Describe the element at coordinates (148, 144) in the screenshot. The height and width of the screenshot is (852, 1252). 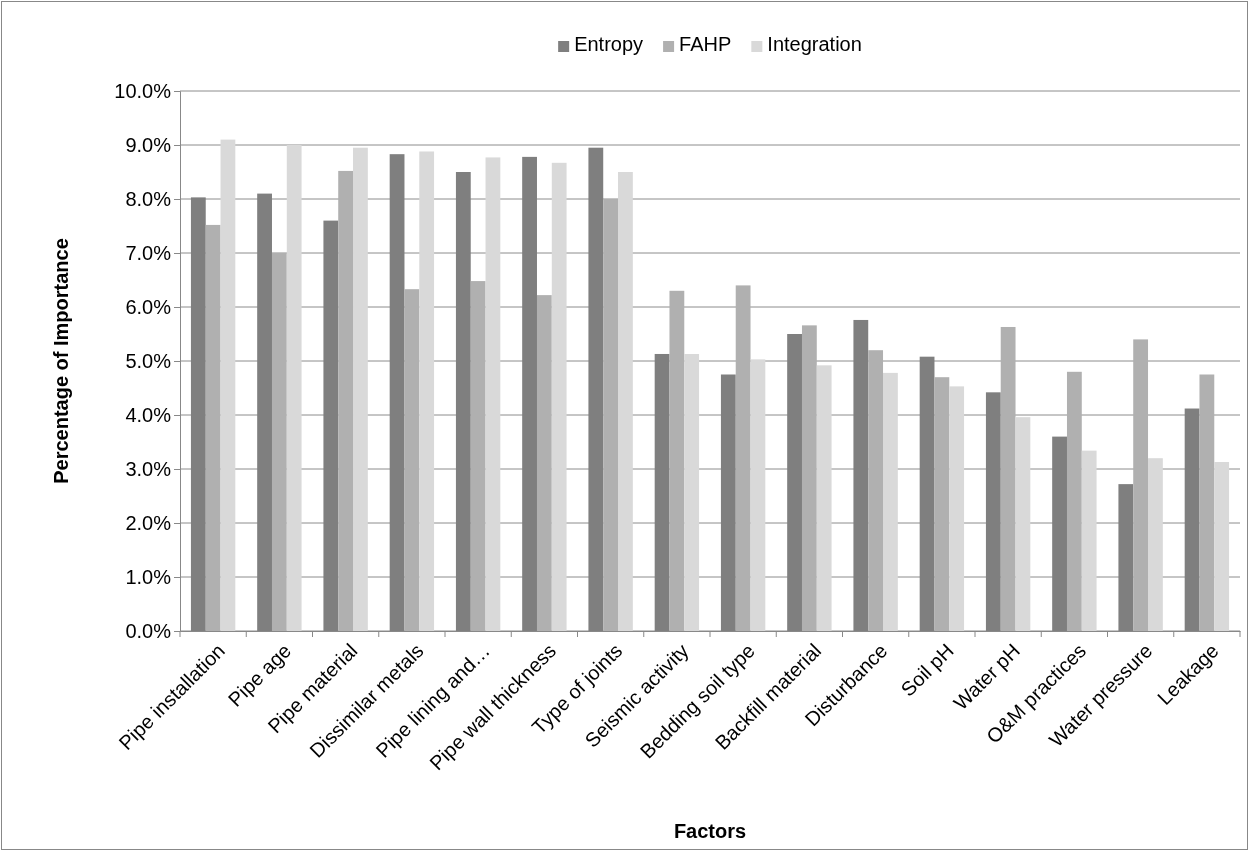
I see `y-tick-label: 9.0%` at that location.